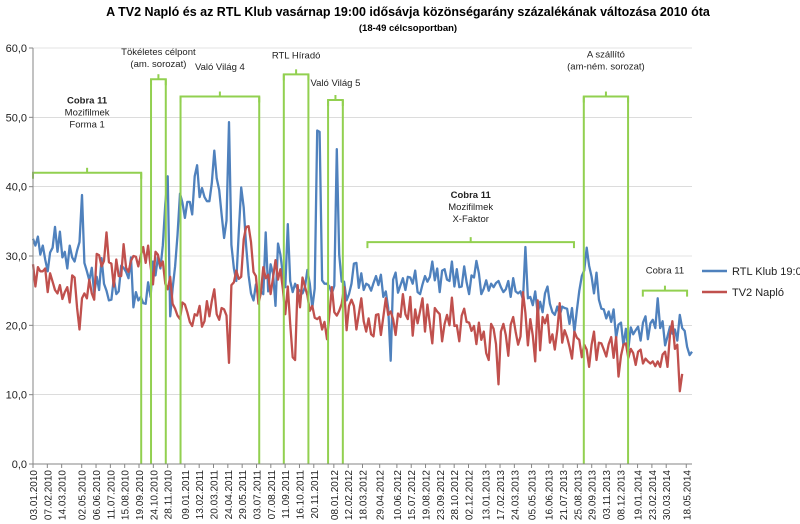 Image resolution: width=800 pixels, height=524 pixels. Describe the element at coordinates (606, 257) in the screenshot. I see `annotation: A szállító(am-ném. sorozat)` at that location.